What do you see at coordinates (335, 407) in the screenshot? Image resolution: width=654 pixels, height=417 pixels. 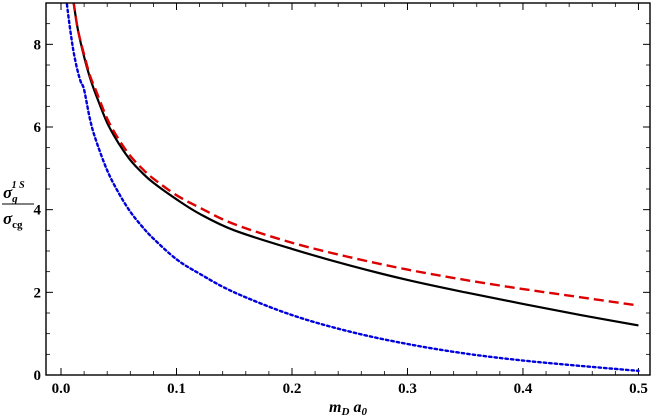 I see `x-axis-label-main: m` at bounding box center [335, 407].